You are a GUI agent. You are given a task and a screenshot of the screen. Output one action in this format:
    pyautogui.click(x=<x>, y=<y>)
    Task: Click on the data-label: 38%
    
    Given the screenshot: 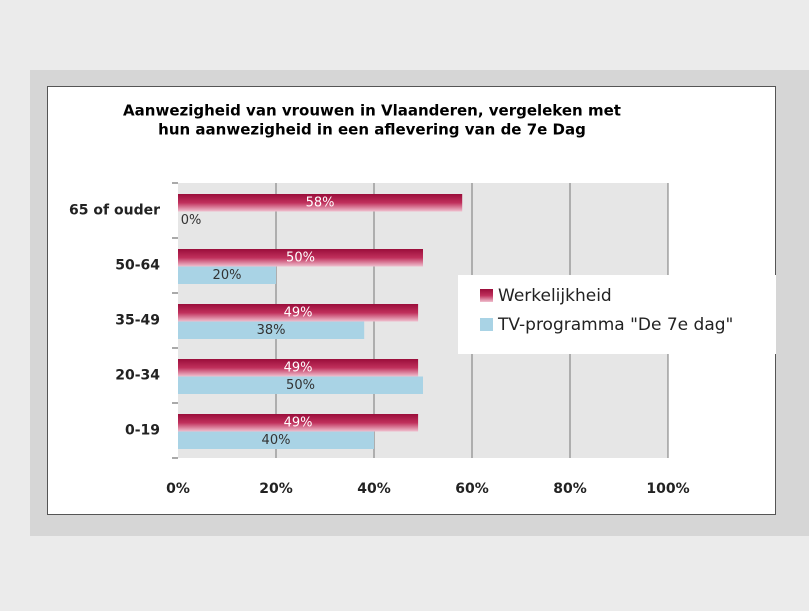 What is the action you would take?
    pyautogui.click(x=271, y=330)
    